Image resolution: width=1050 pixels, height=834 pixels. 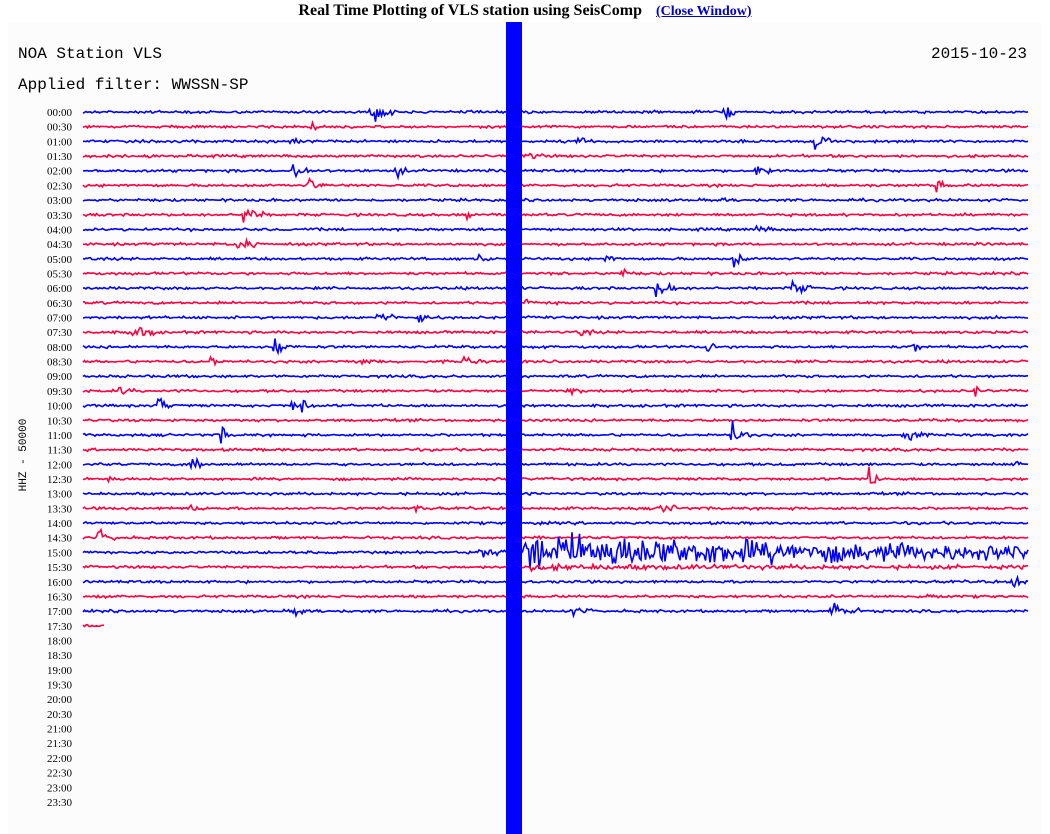 I want to click on time-label: 15:00, so click(x=60, y=553).